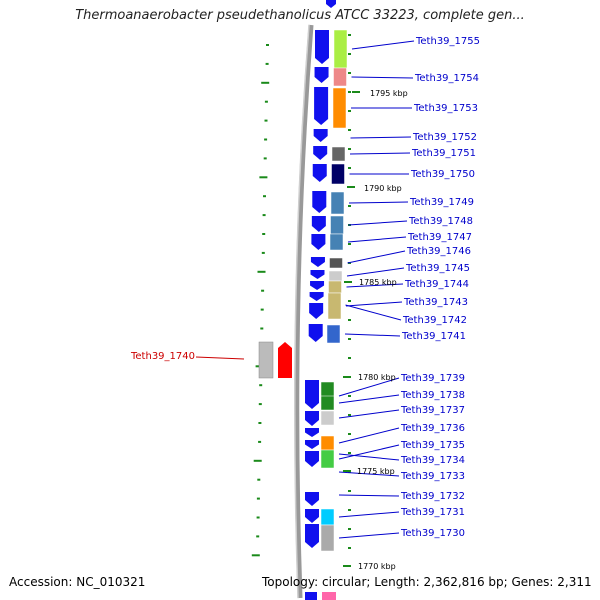 The width and height of the screenshot is (600, 600). I want to click on gene-label: Teth39_1753, so click(445, 108).